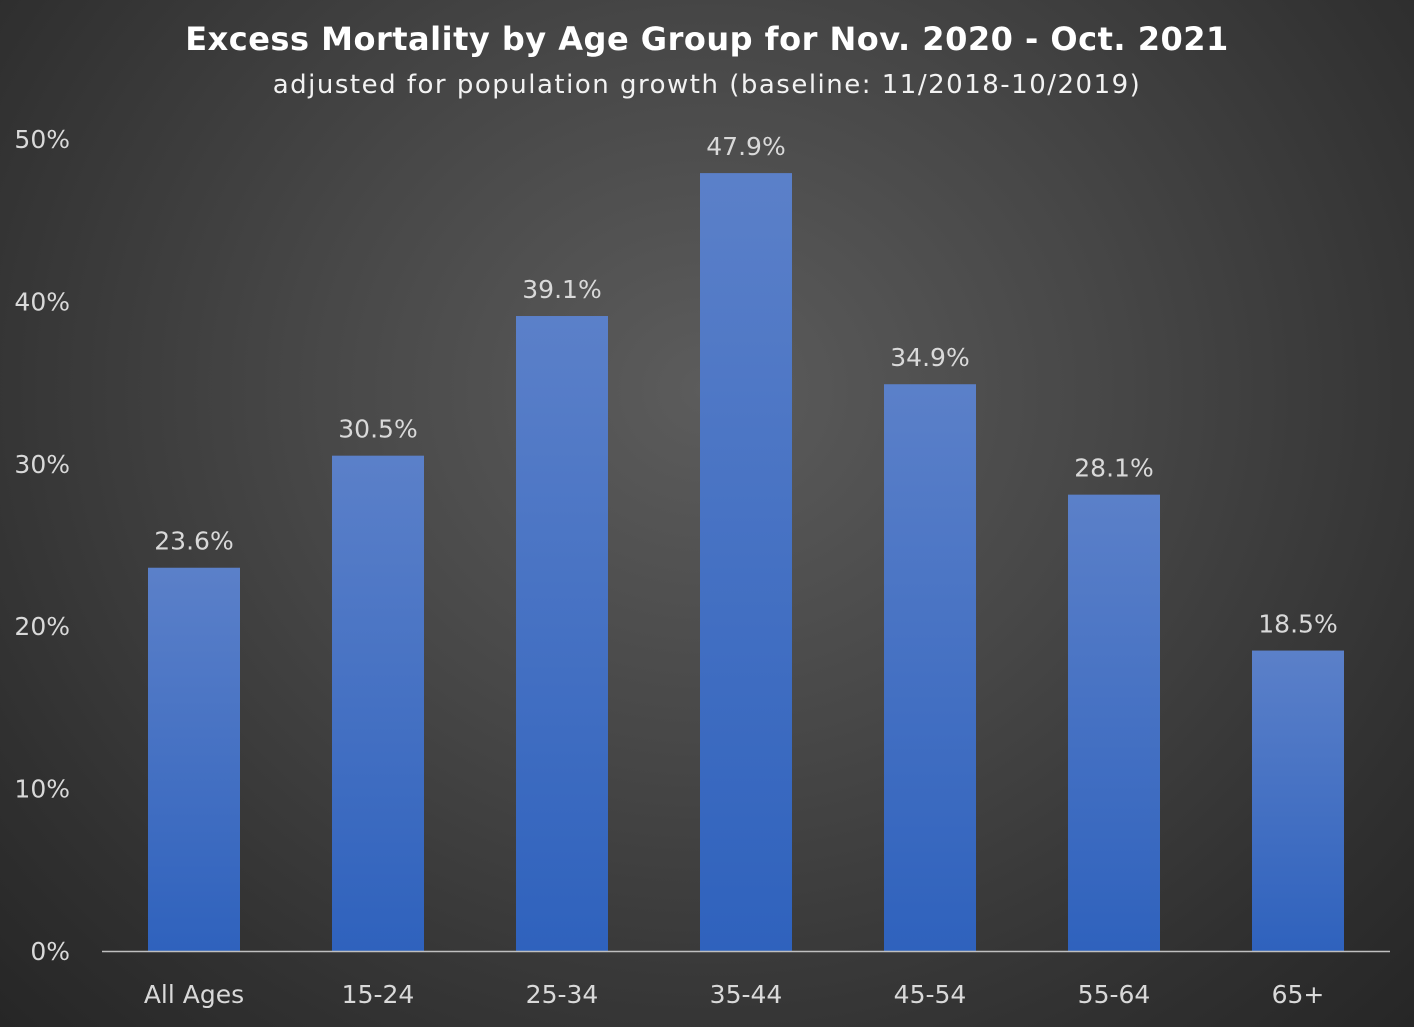 This screenshot has width=1414, height=1027. Describe the element at coordinates (378, 994) in the screenshot. I see `x-tick-label: 15-24` at that location.